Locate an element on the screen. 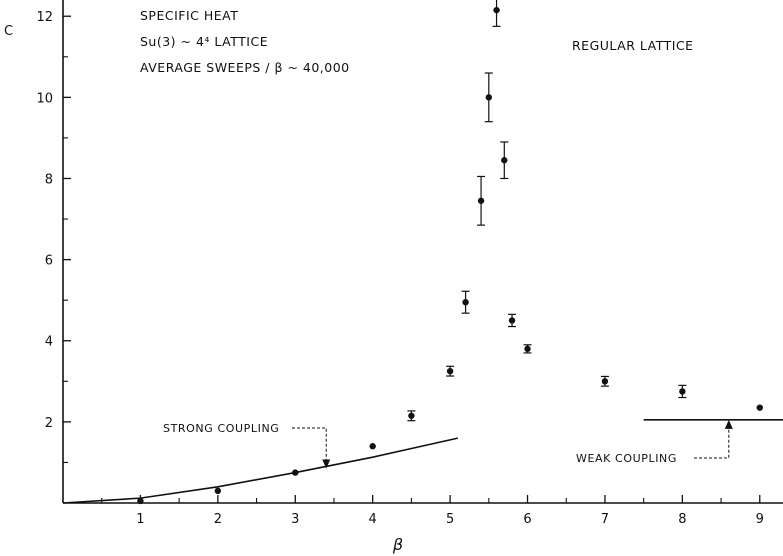  x-tick-label: 9 is located at coordinates (760, 519).